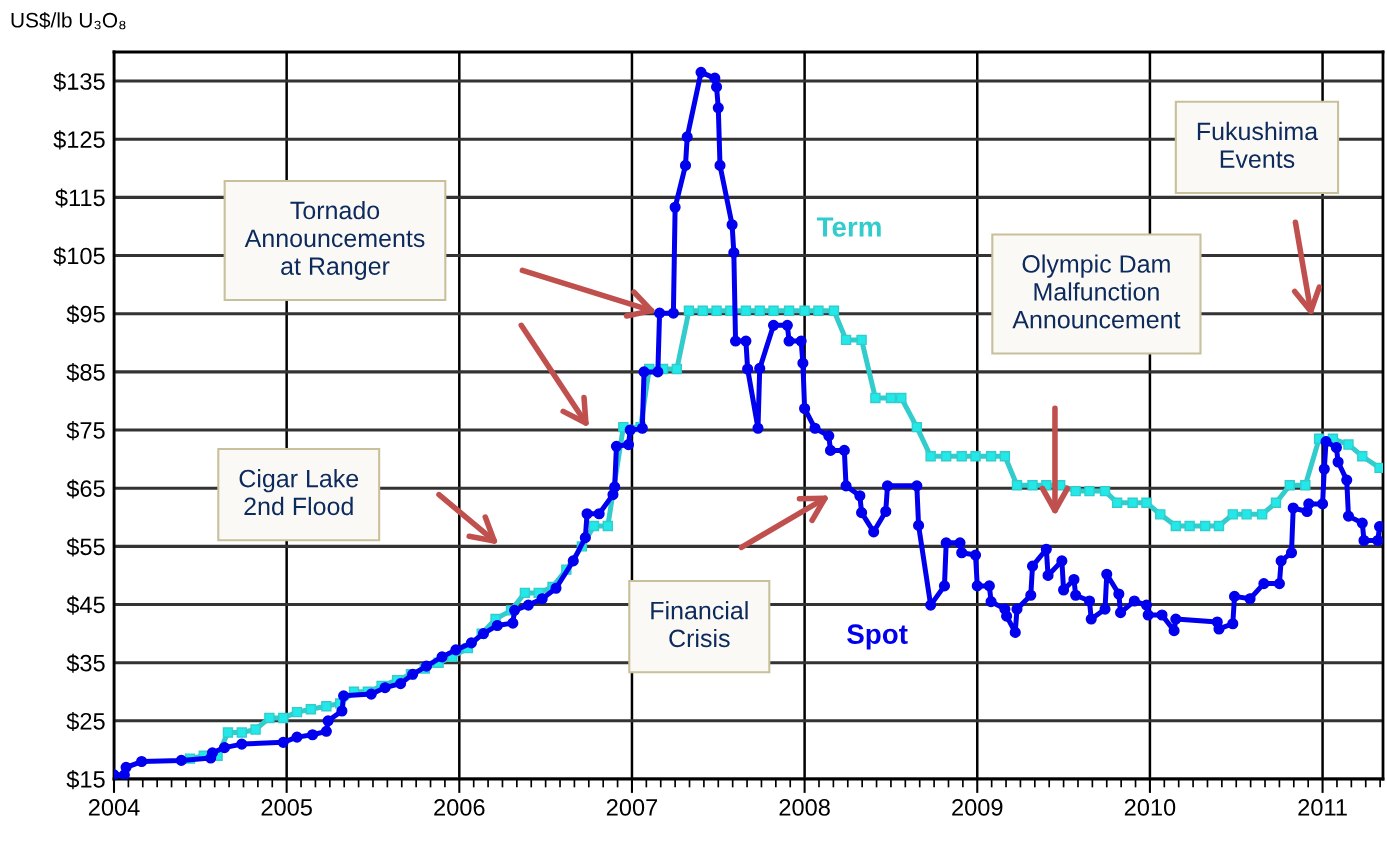 The height and width of the screenshot is (846, 1387). Describe the element at coordinates (85, 489) in the screenshot. I see `y-tick-label: $65` at that location.